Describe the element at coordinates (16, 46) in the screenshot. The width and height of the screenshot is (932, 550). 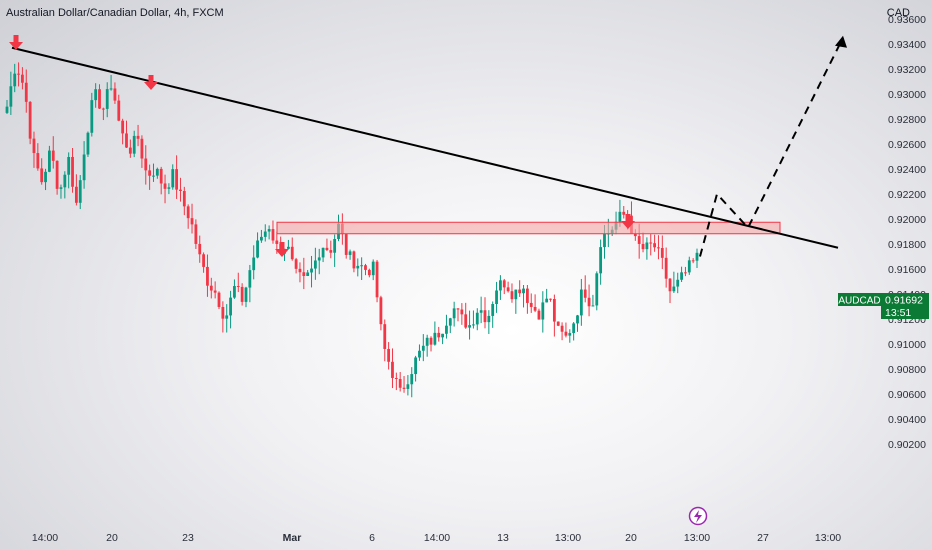
I see `arrow-head` at that location.